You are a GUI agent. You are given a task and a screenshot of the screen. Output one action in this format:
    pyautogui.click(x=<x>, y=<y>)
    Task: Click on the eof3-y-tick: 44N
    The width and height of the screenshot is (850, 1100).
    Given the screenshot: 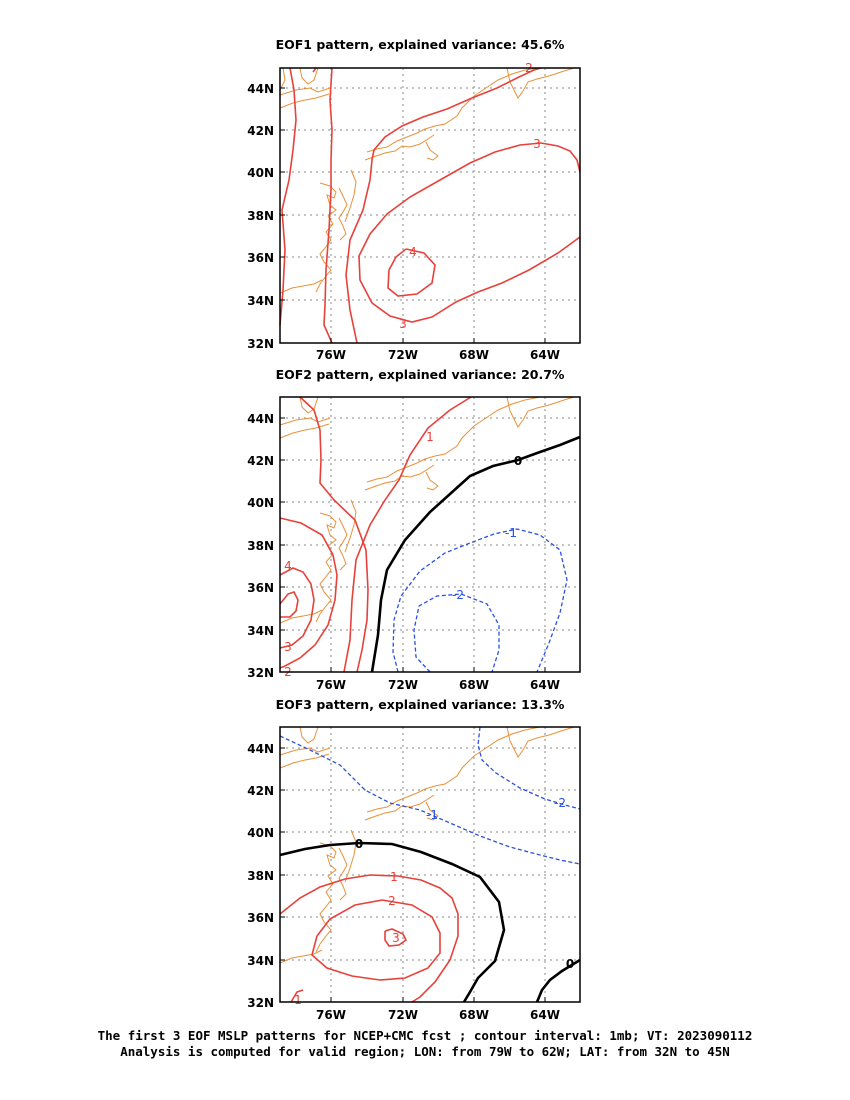 What is the action you would take?
    pyautogui.click(x=260, y=749)
    